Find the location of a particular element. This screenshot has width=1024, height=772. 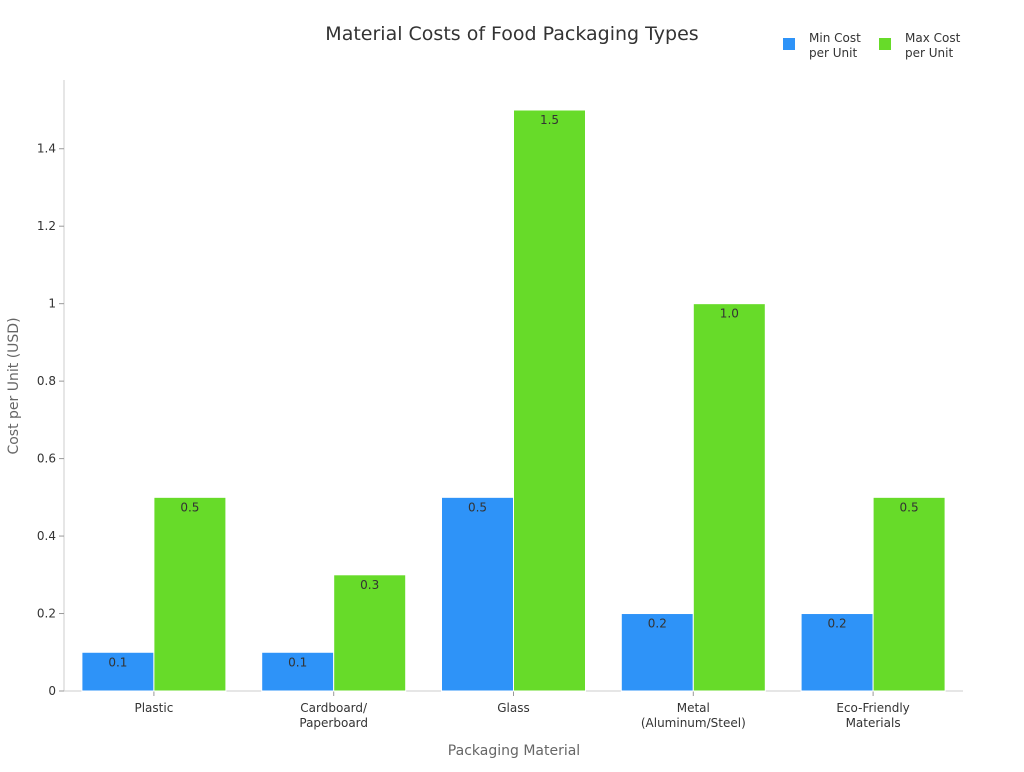

x-tick-label: Cardboard/Paperboard is located at coordinates (333, 715).